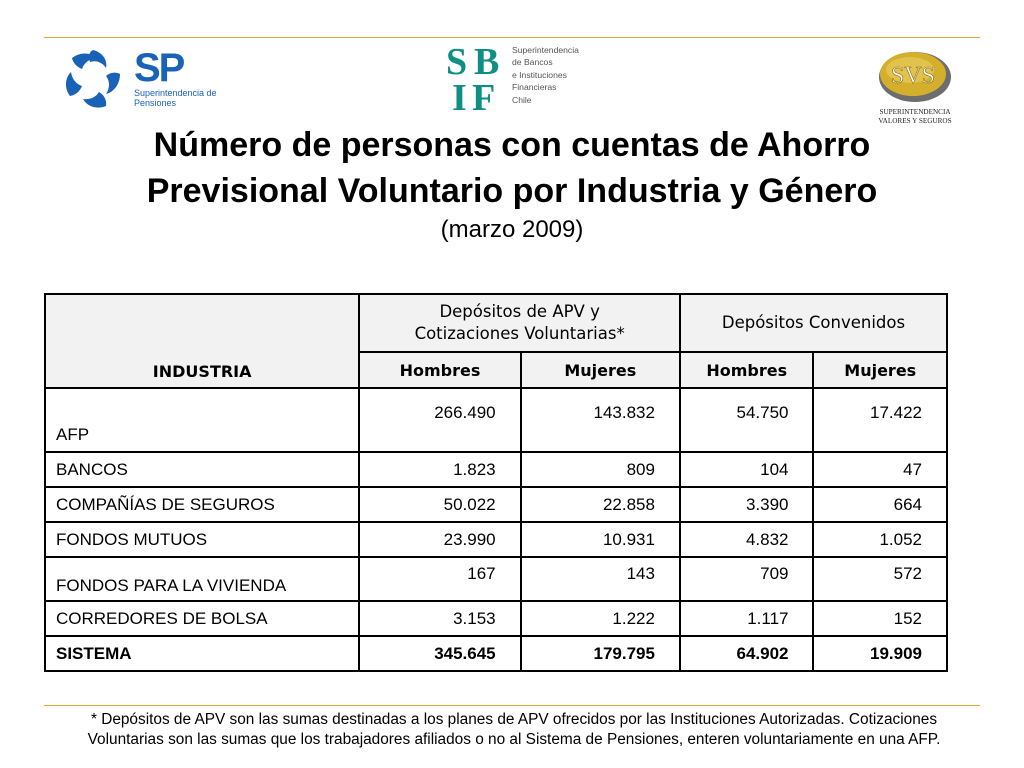 The image size is (1024, 768). What do you see at coordinates (202, 469) in the screenshot?
I see `cell-industria: BANCOS` at bounding box center [202, 469].